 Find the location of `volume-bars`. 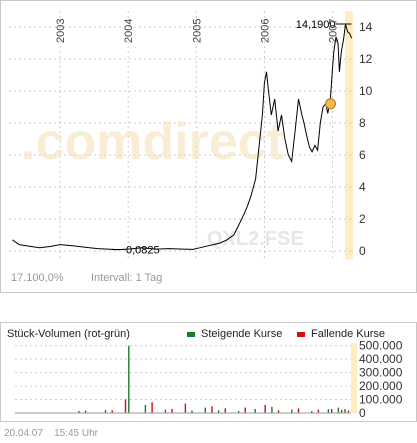

volume-bars is located at coordinates (183, 379).